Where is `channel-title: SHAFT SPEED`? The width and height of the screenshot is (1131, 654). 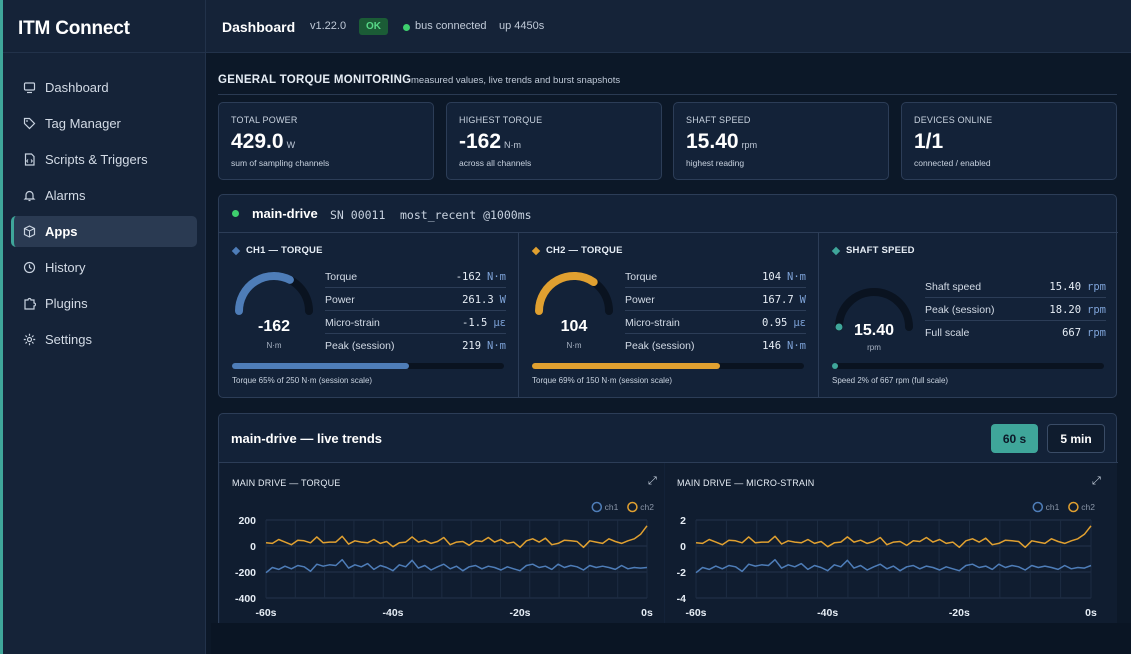 channel-title: SHAFT SPEED is located at coordinates (873, 250).